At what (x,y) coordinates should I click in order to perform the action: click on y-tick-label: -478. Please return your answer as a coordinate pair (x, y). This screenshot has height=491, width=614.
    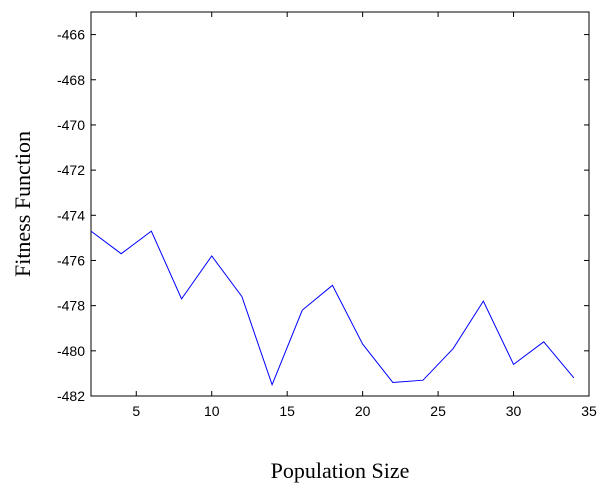
    Looking at the image, I should click on (71, 306).